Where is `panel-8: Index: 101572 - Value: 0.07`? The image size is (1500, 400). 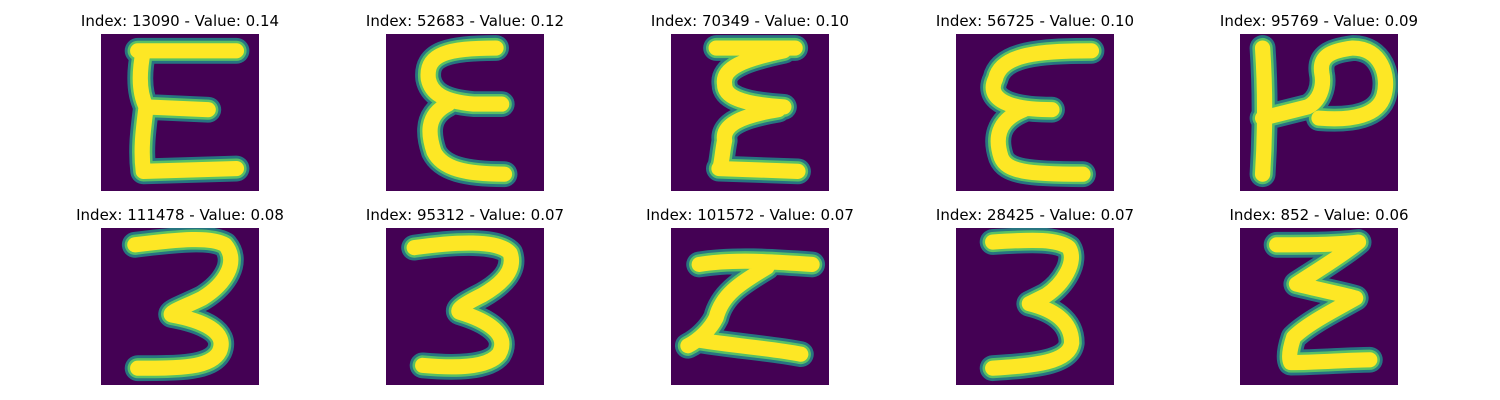
panel-8: Index: 101572 - Value: 0.07 is located at coordinates (750, 296).